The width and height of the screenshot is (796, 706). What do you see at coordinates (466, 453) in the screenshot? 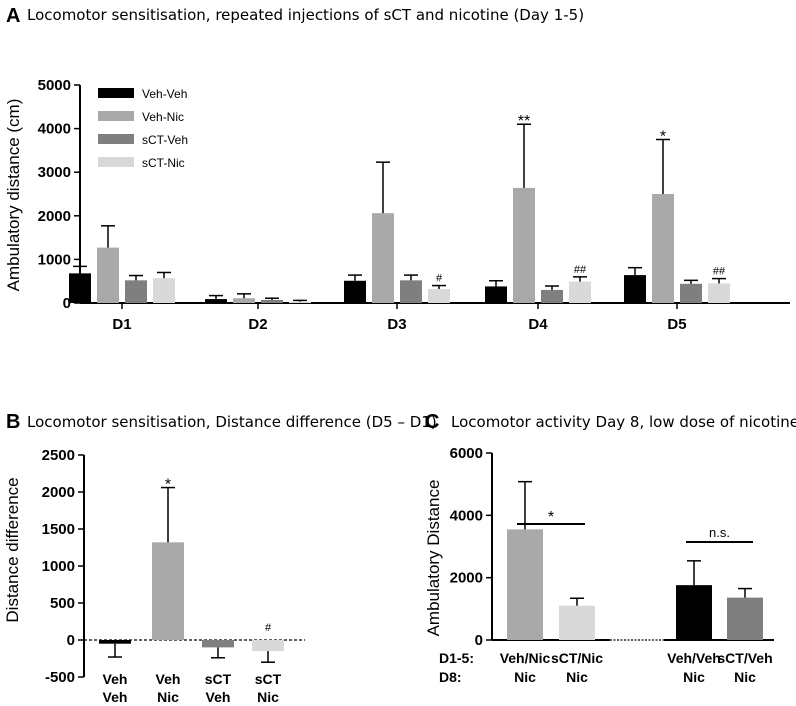
I see `y-tick-label: 6000` at bounding box center [466, 453].